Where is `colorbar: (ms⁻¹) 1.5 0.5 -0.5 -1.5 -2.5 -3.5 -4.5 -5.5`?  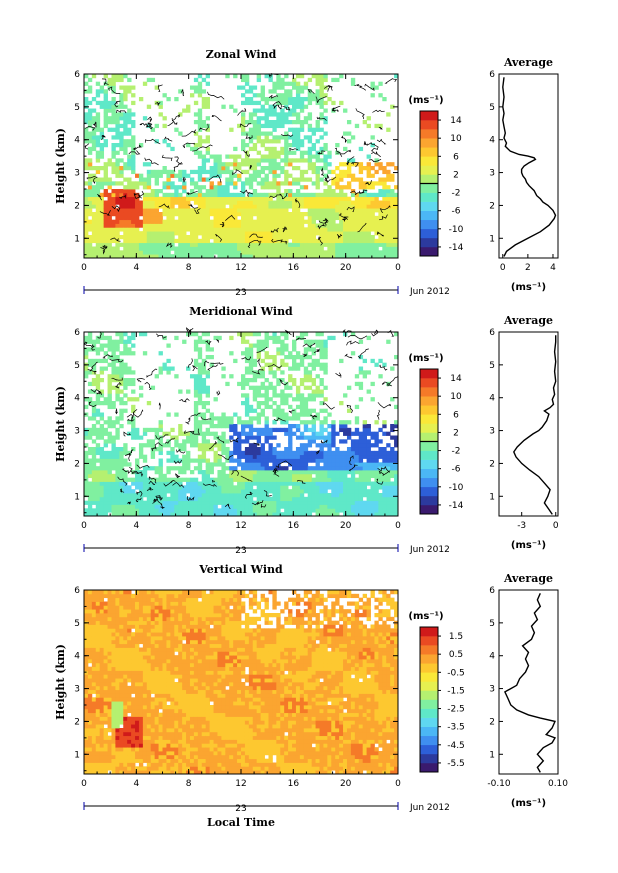 colorbar: (ms⁻¹) 1.5 0.5 -0.5 -1.5 -2.5 -3.5 -4.5 -5.5 is located at coordinates (436, 692).